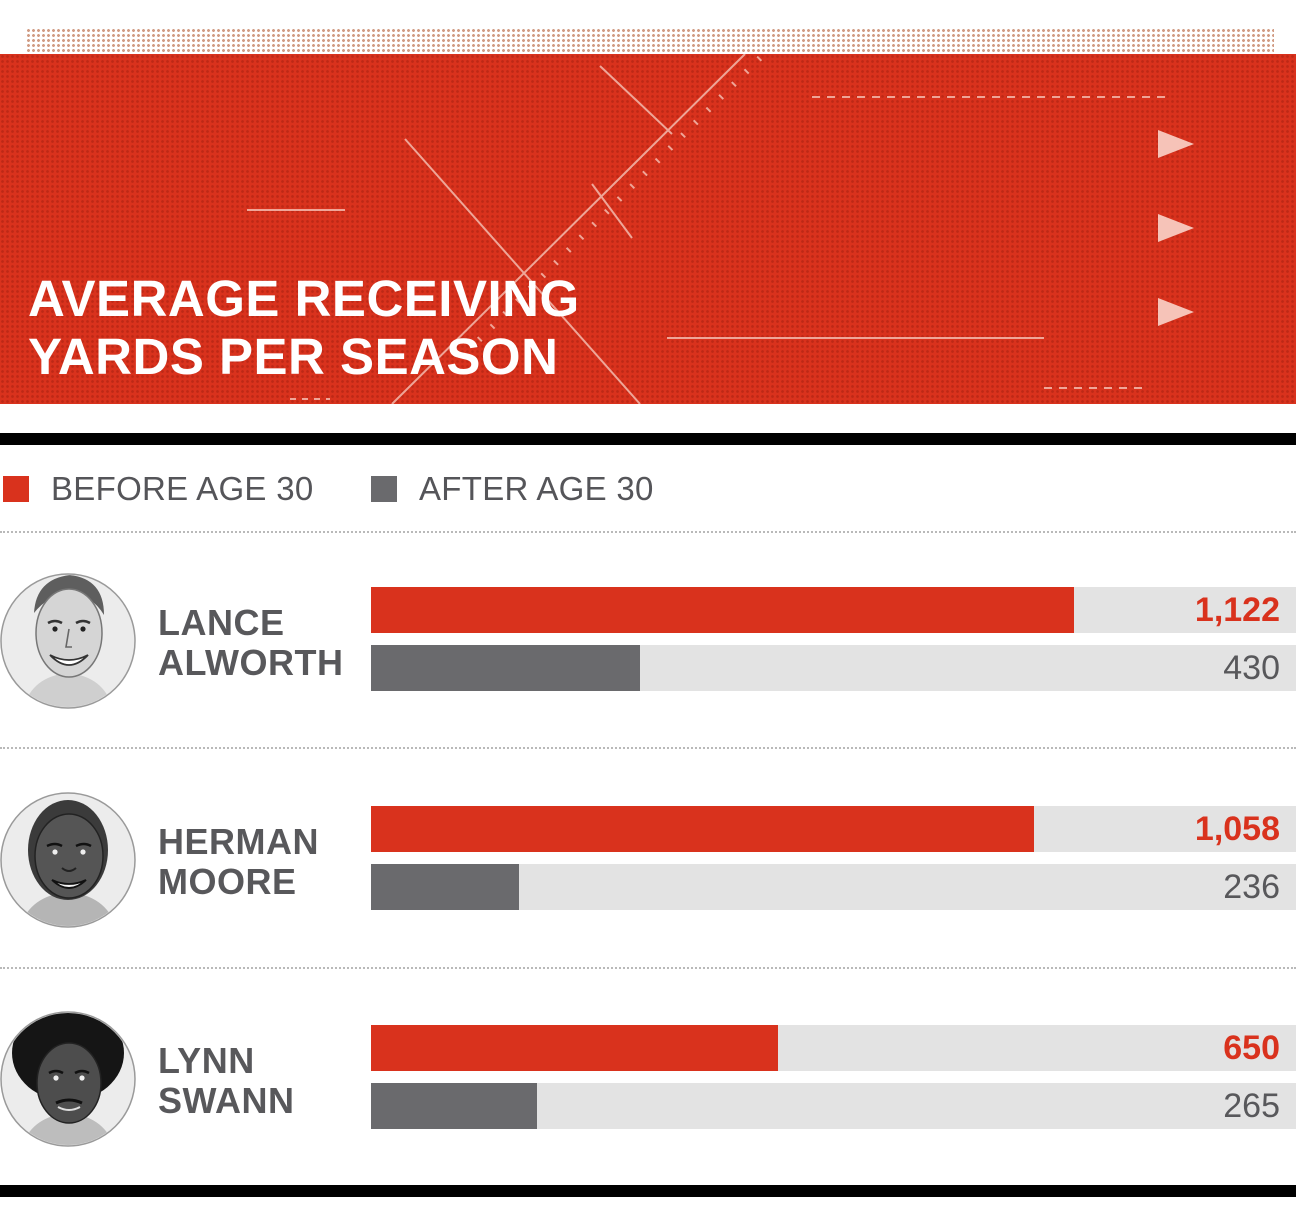 This screenshot has height=1225, width=1296. I want to click on bar-track-after: 265, so click(833, 1106).